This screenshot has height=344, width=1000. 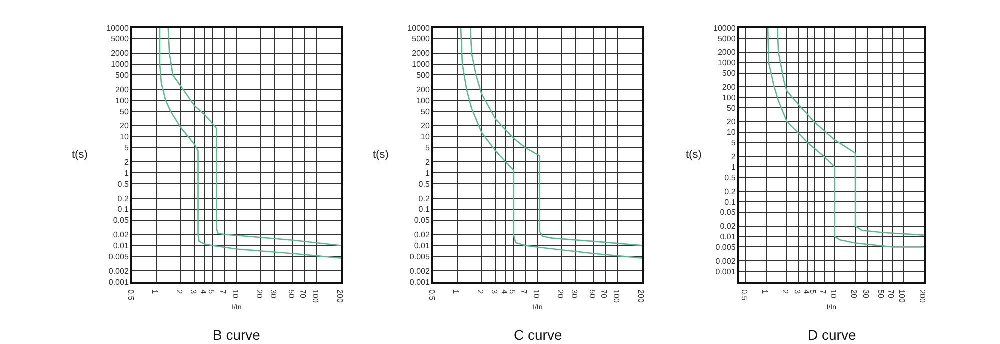 What do you see at coordinates (423, 89) in the screenshot?
I see `y-tick-label: 200` at bounding box center [423, 89].